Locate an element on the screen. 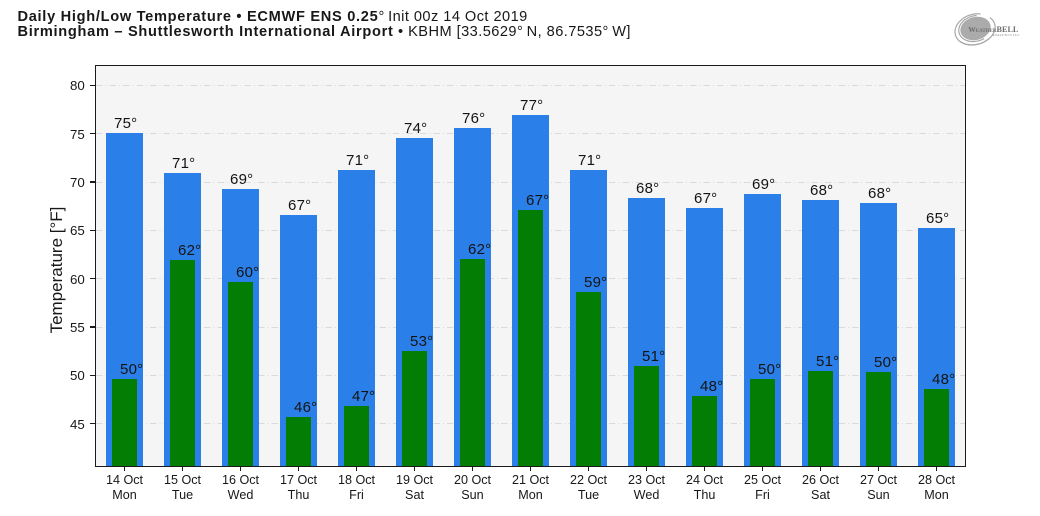  svg-text: ANALYTICS LLC is located at coordinates (1006, 35).